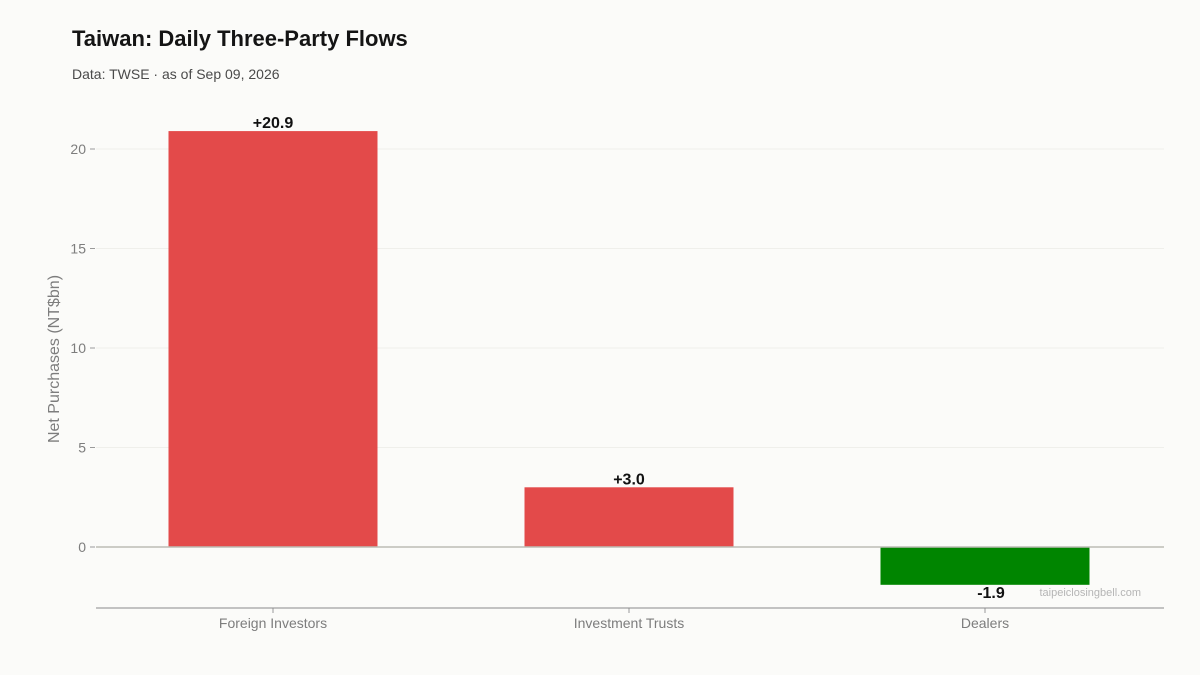 This screenshot has height=675, width=1200. I want to click on x-tick-label: Dealers, so click(985, 623).